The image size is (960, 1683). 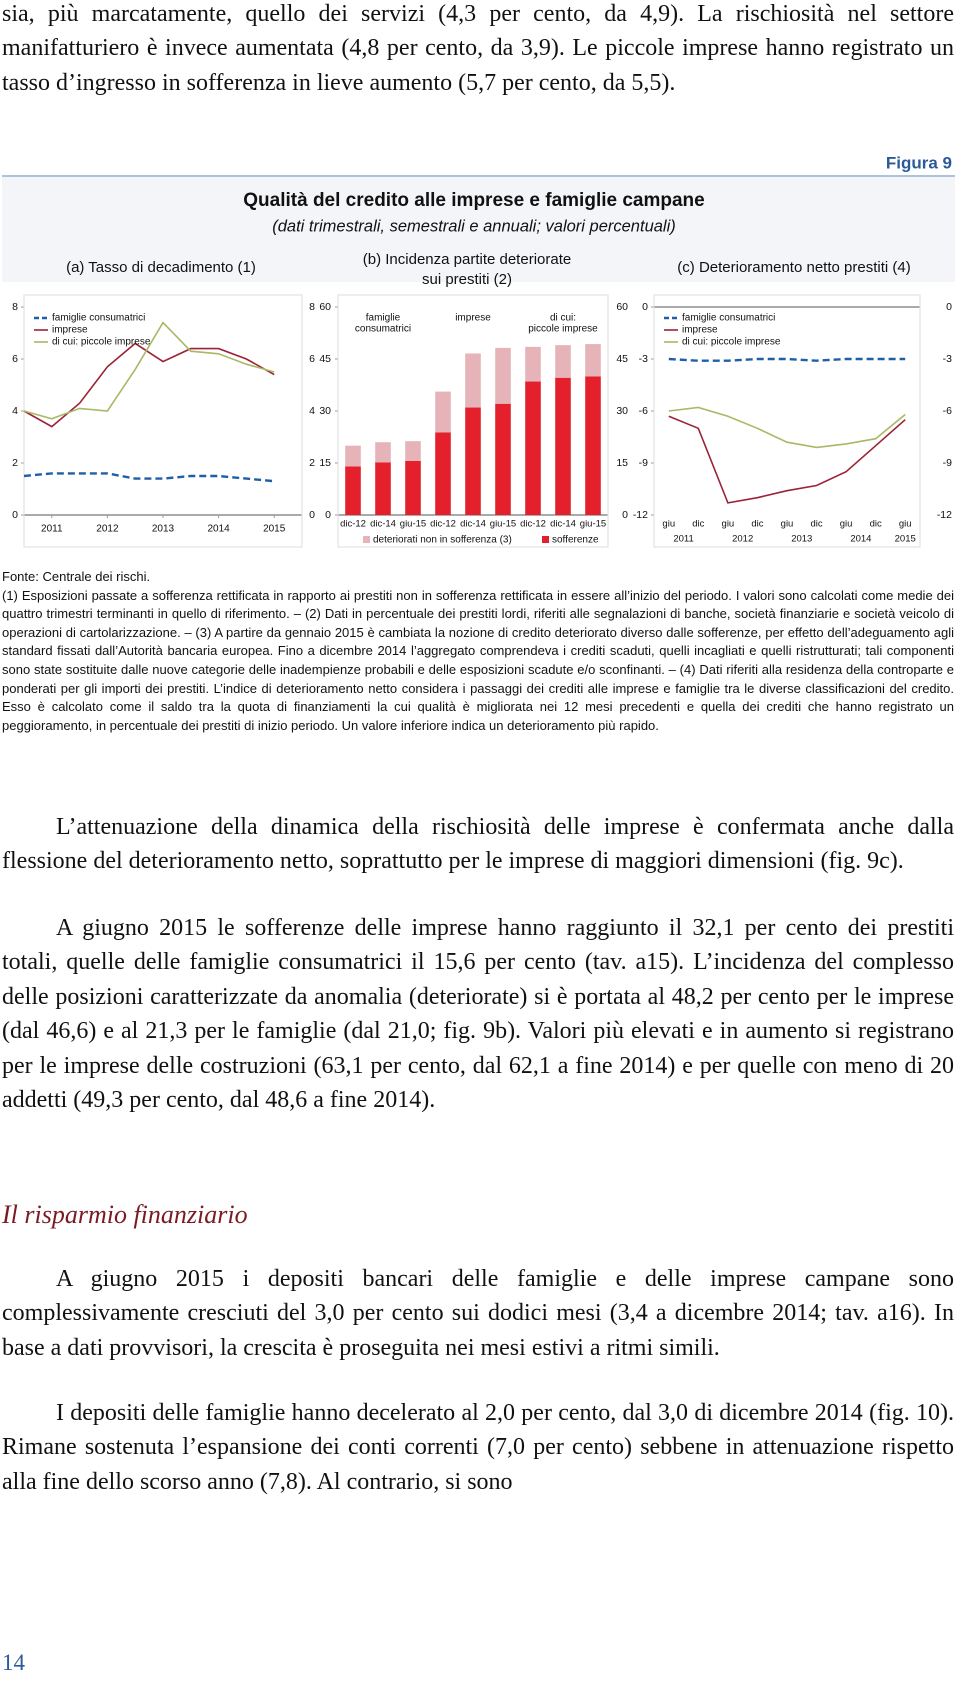 What do you see at coordinates (312, 307) in the screenshot?
I see `y2-tick-label: 8` at bounding box center [312, 307].